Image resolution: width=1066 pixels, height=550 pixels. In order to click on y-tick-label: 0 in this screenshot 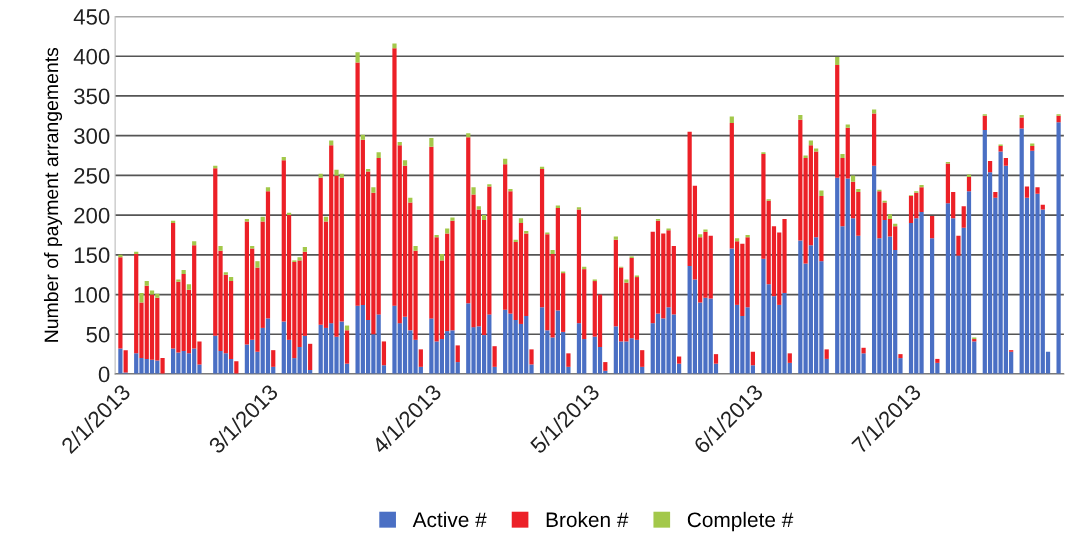, I will do `click(104, 374)`.